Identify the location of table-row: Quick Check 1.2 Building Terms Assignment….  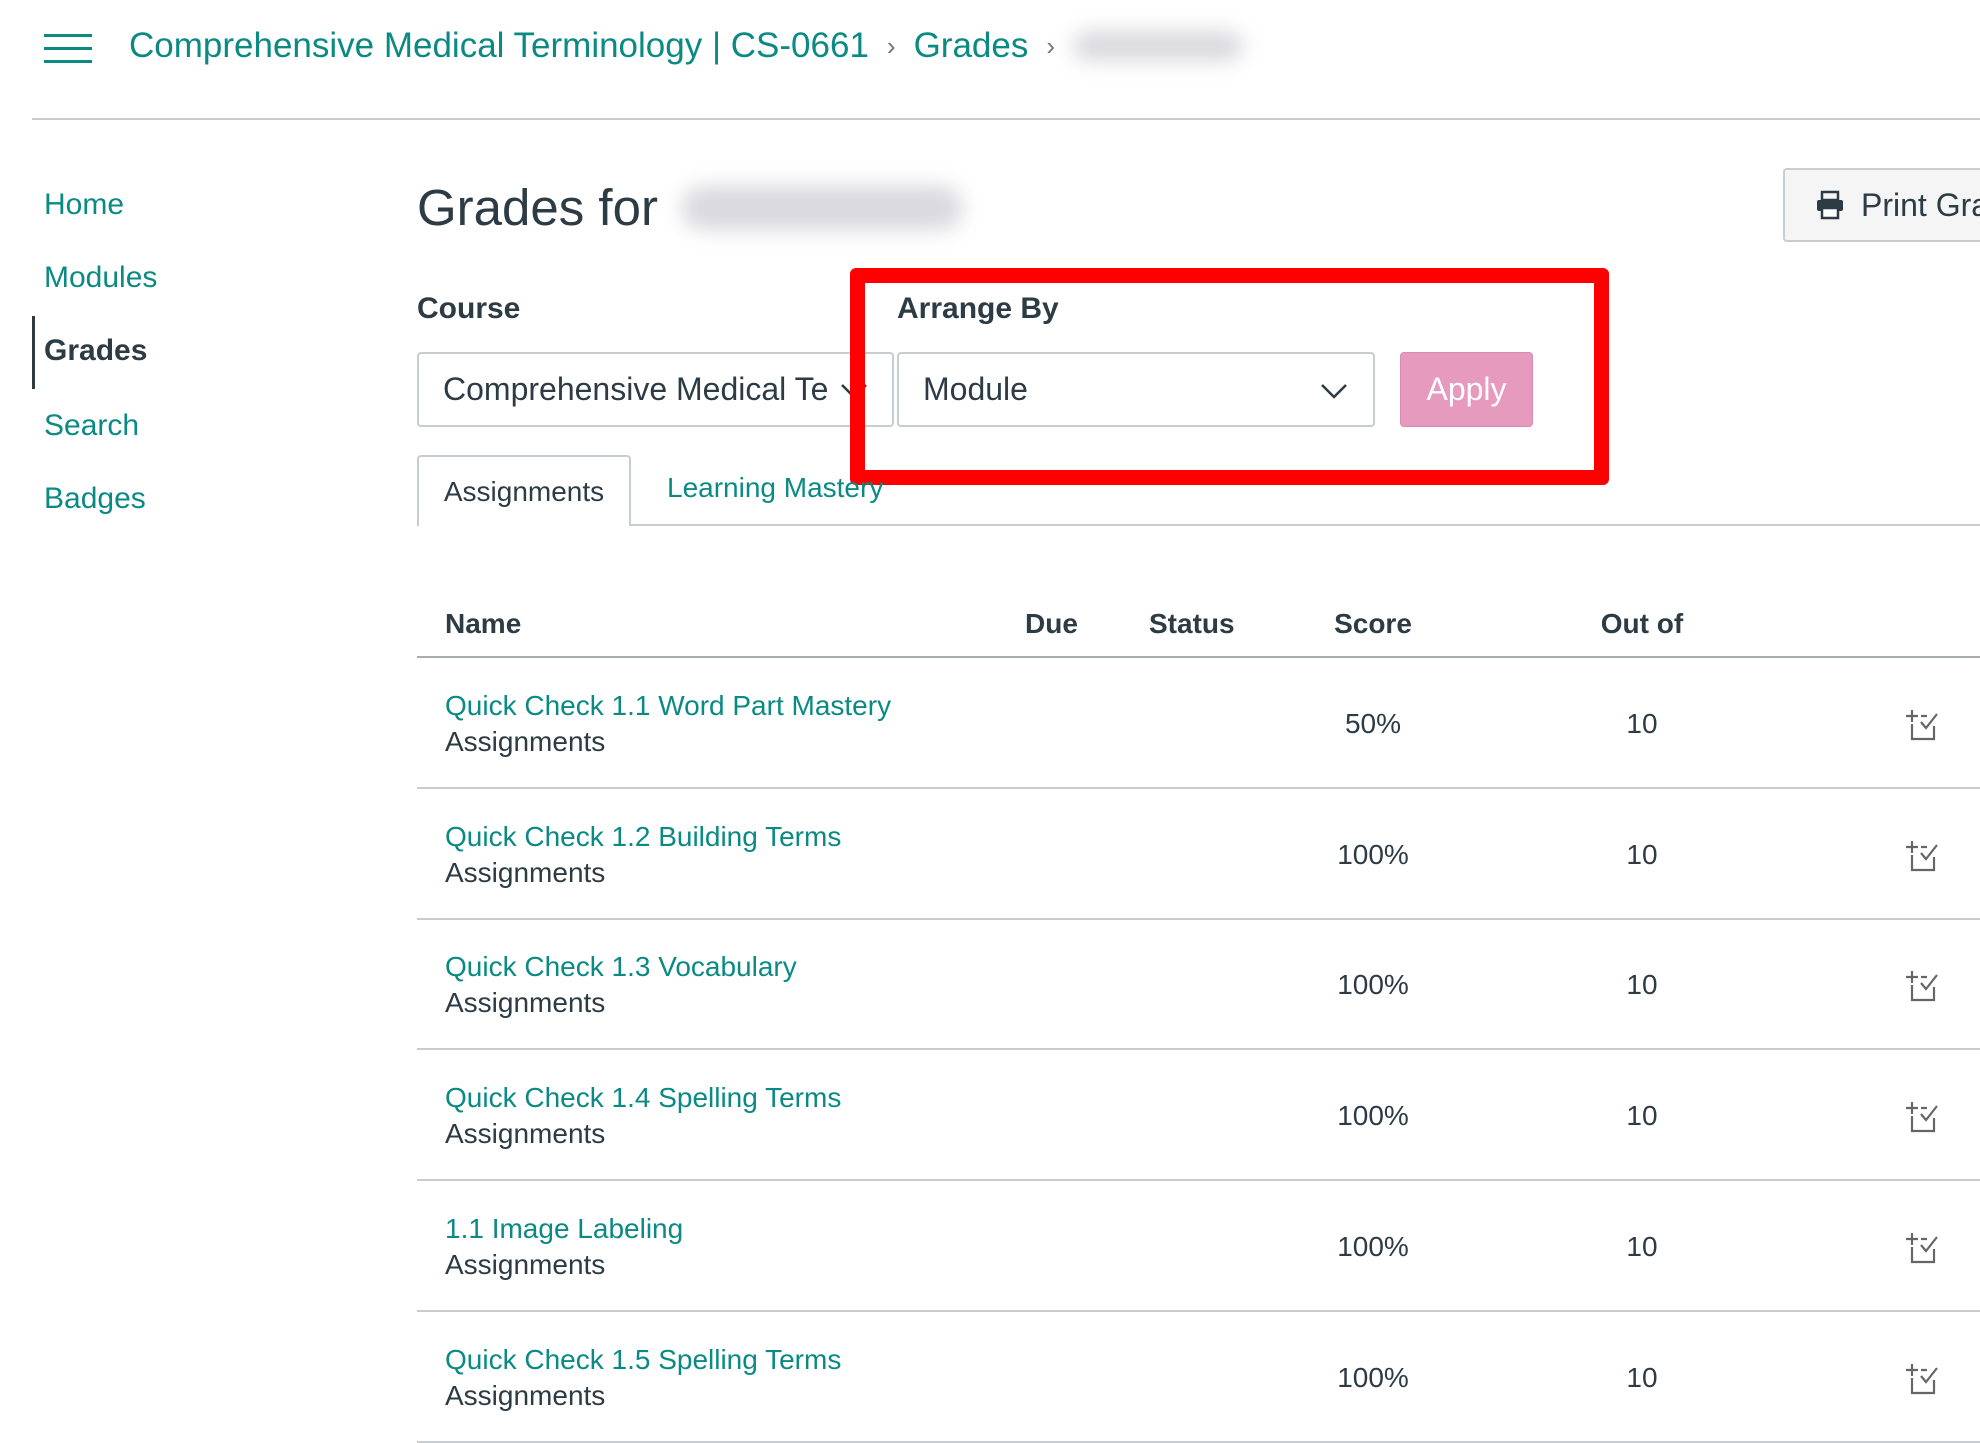
(1198, 854).